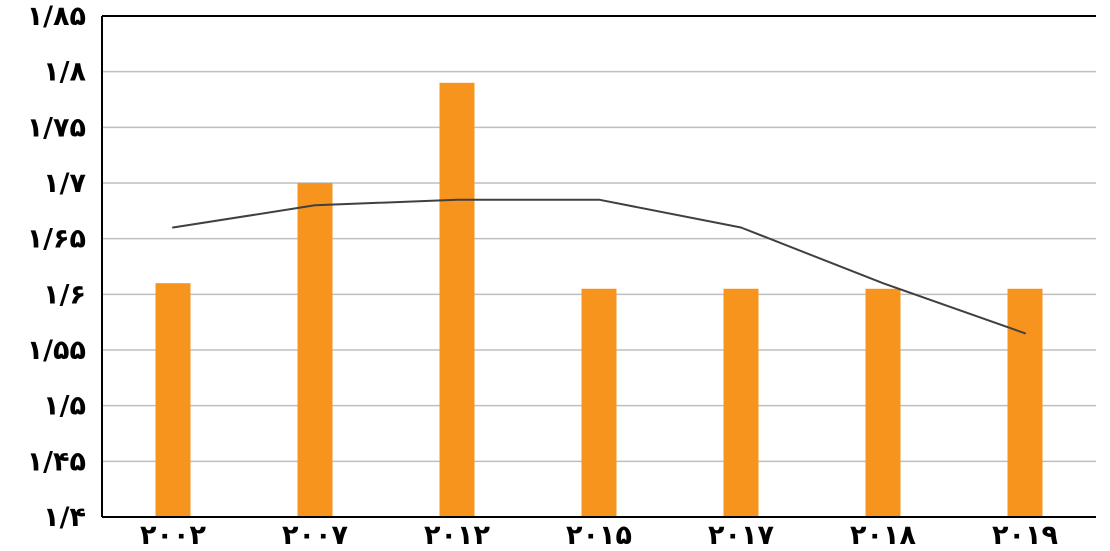 The image size is (1110, 551). I want to click on y-tick-label: ۱/۸۵, so click(56, 16).